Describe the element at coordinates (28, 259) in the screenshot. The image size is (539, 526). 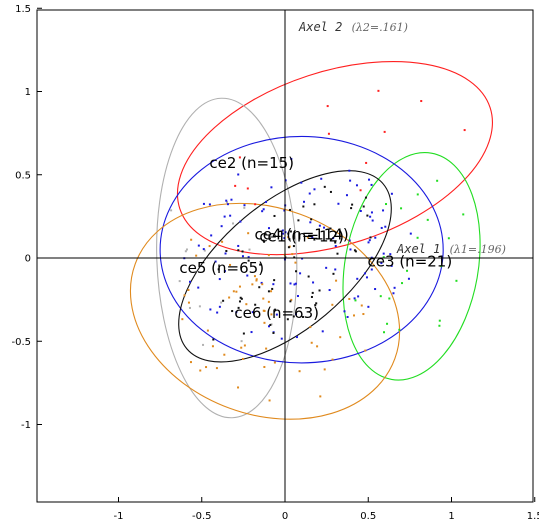
I see `y-tick-label: 0` at that location.